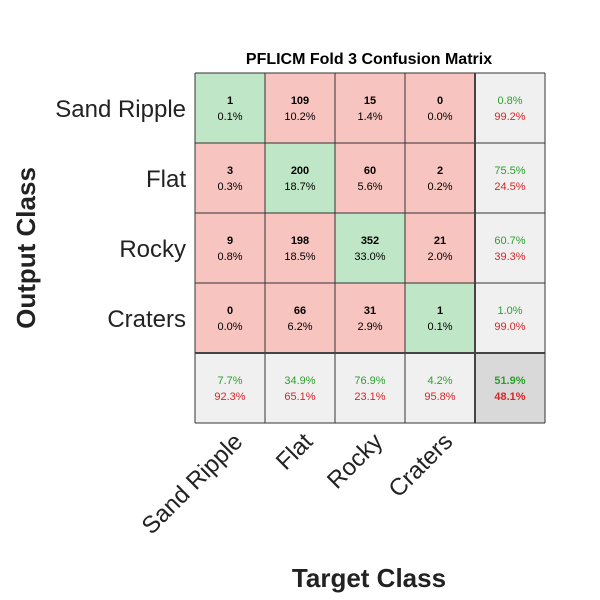 The width and height of the screenshot is (600, 600). What do you see at coordinates (509, 171) in the screenshot?
I see `row-summary-correct: 75.5%` at bounding box center [509, 171].